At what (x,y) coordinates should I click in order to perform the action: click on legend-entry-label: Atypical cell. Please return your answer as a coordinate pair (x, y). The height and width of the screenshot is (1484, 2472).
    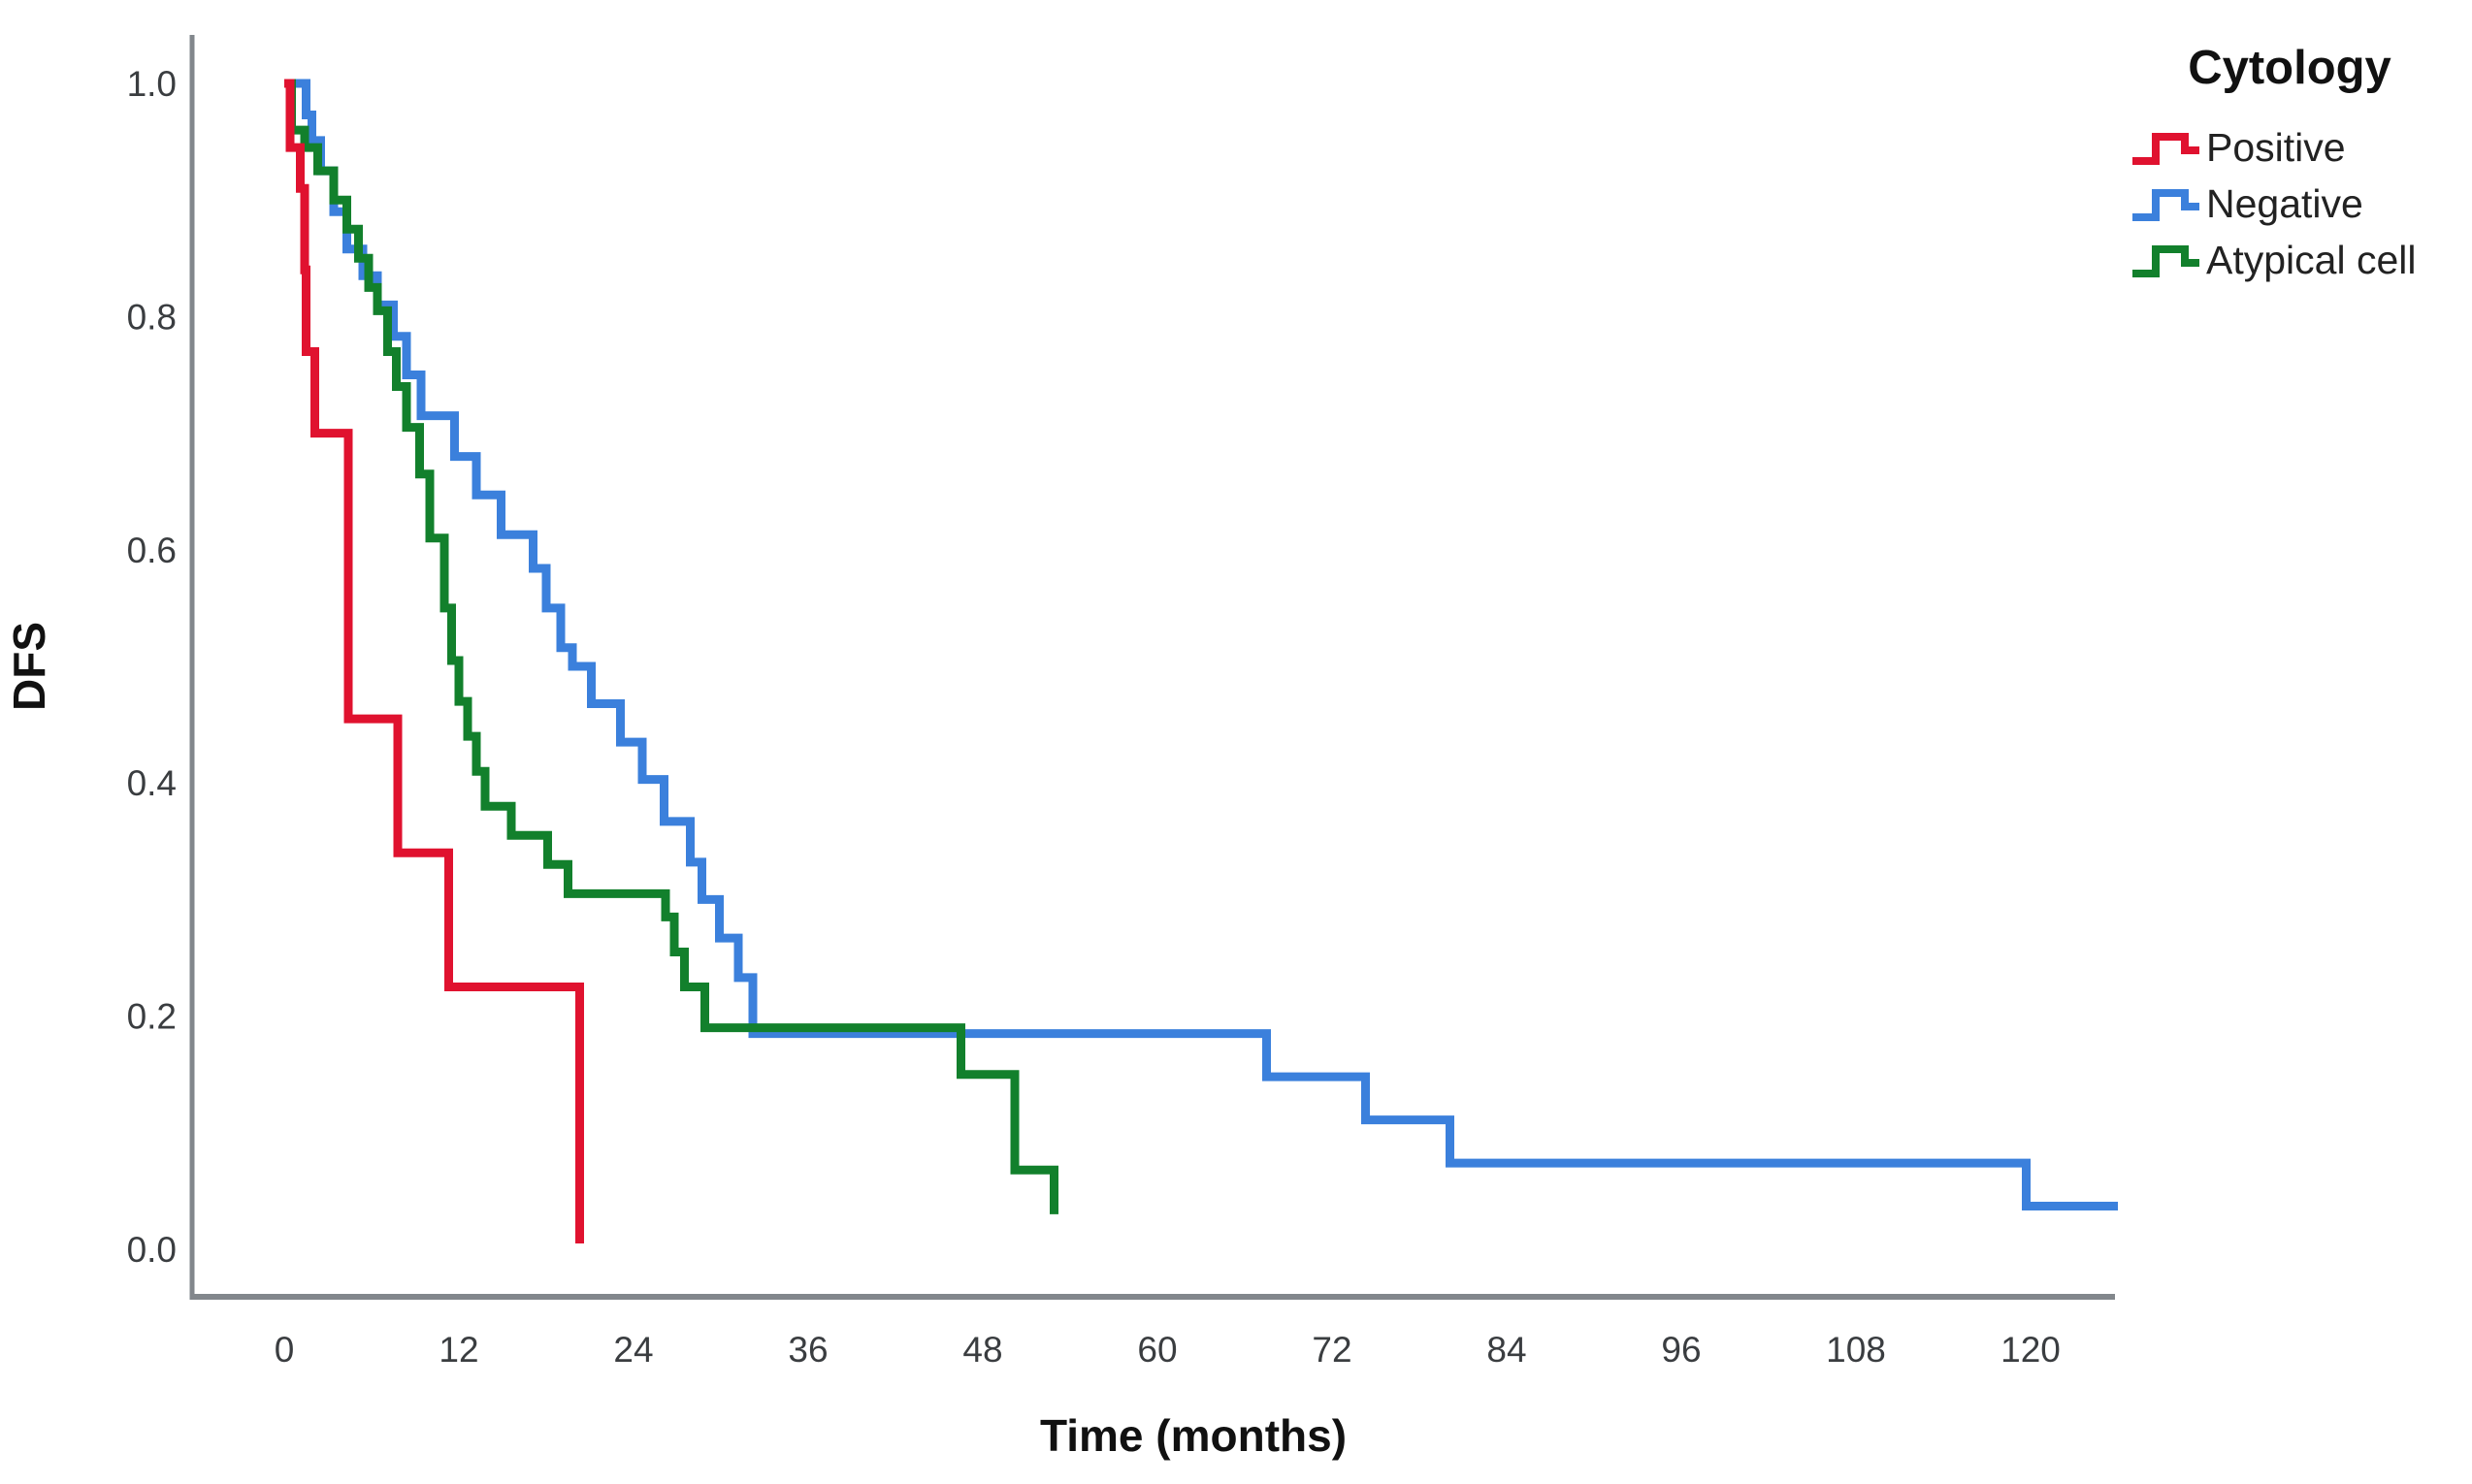
    Looking at the image, I should click on (2311, 260).